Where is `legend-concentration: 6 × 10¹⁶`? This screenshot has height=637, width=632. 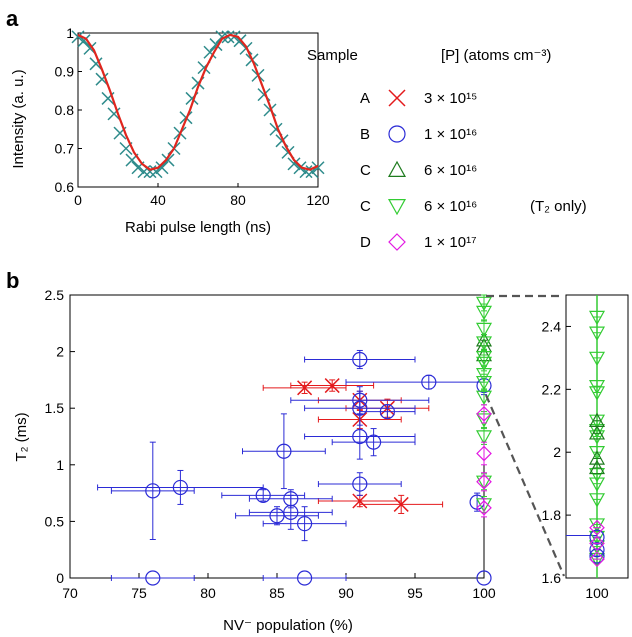 legend-concentration: 6 × 10¹⁶ is located at coordinates (450, 206).